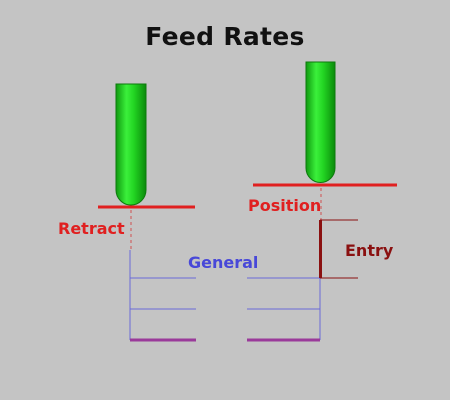 The width and height of the screenshot is (450, 400). I want to click on retract-label: Retract, so click(91, 228).